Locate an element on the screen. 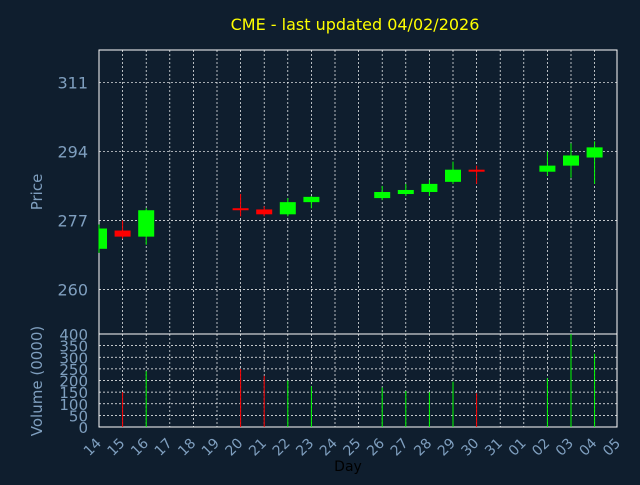 This screenshot has height=485, width=640. x-tick-label: 20 is located at coordinates (235, 448).